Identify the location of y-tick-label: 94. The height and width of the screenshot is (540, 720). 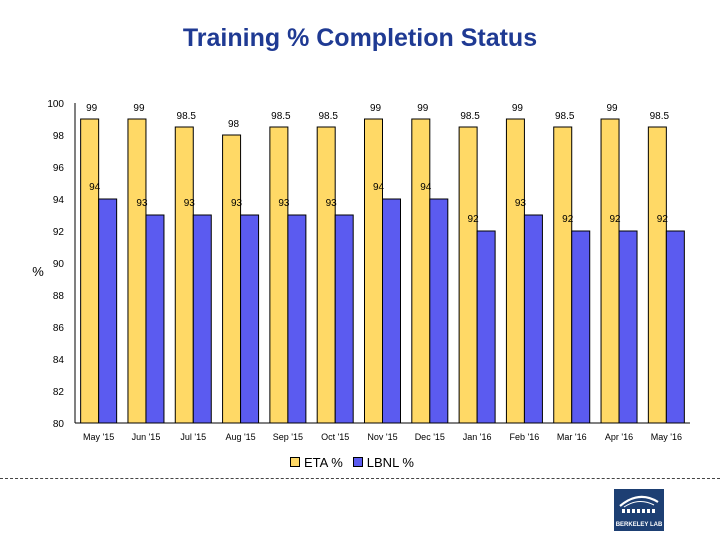
(59, 200).